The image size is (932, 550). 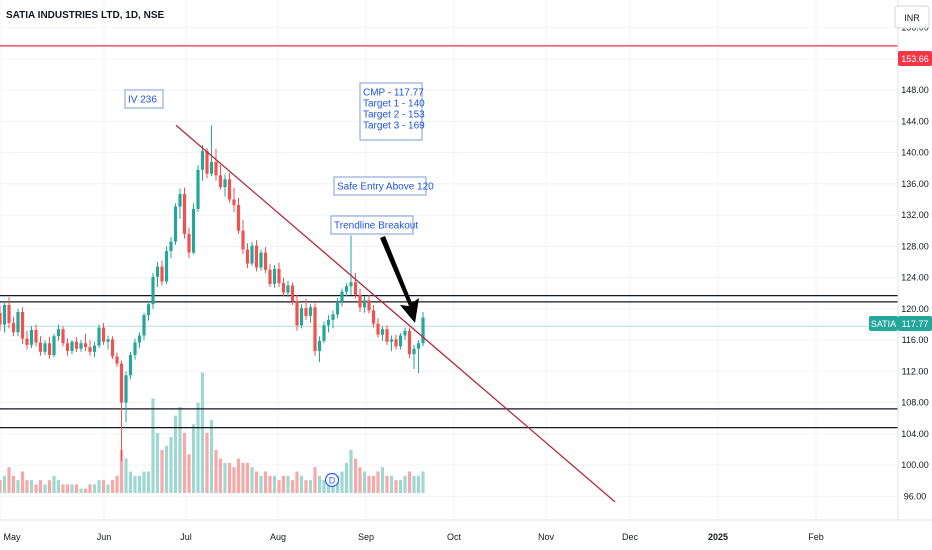 I want to click on currency-box, so click(x=912, y=17).